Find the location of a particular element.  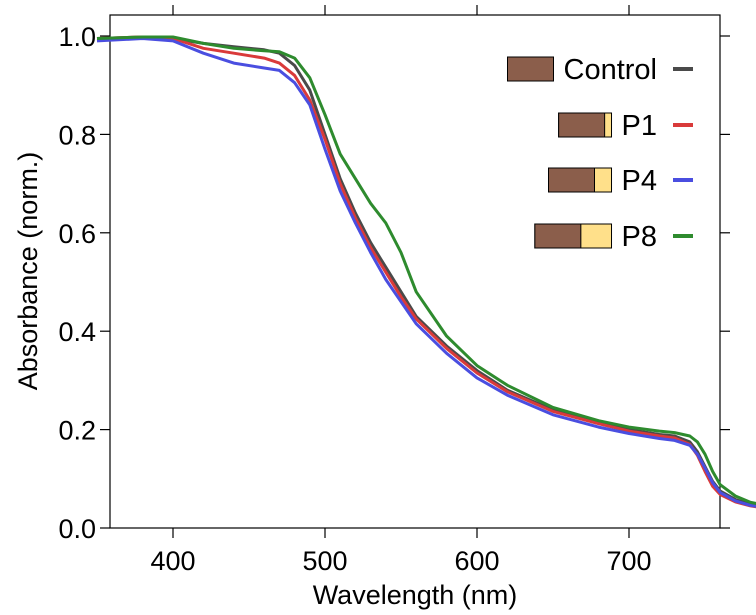

x-axis-title: Wavelength (nm) is located at coordinates (415, 595).